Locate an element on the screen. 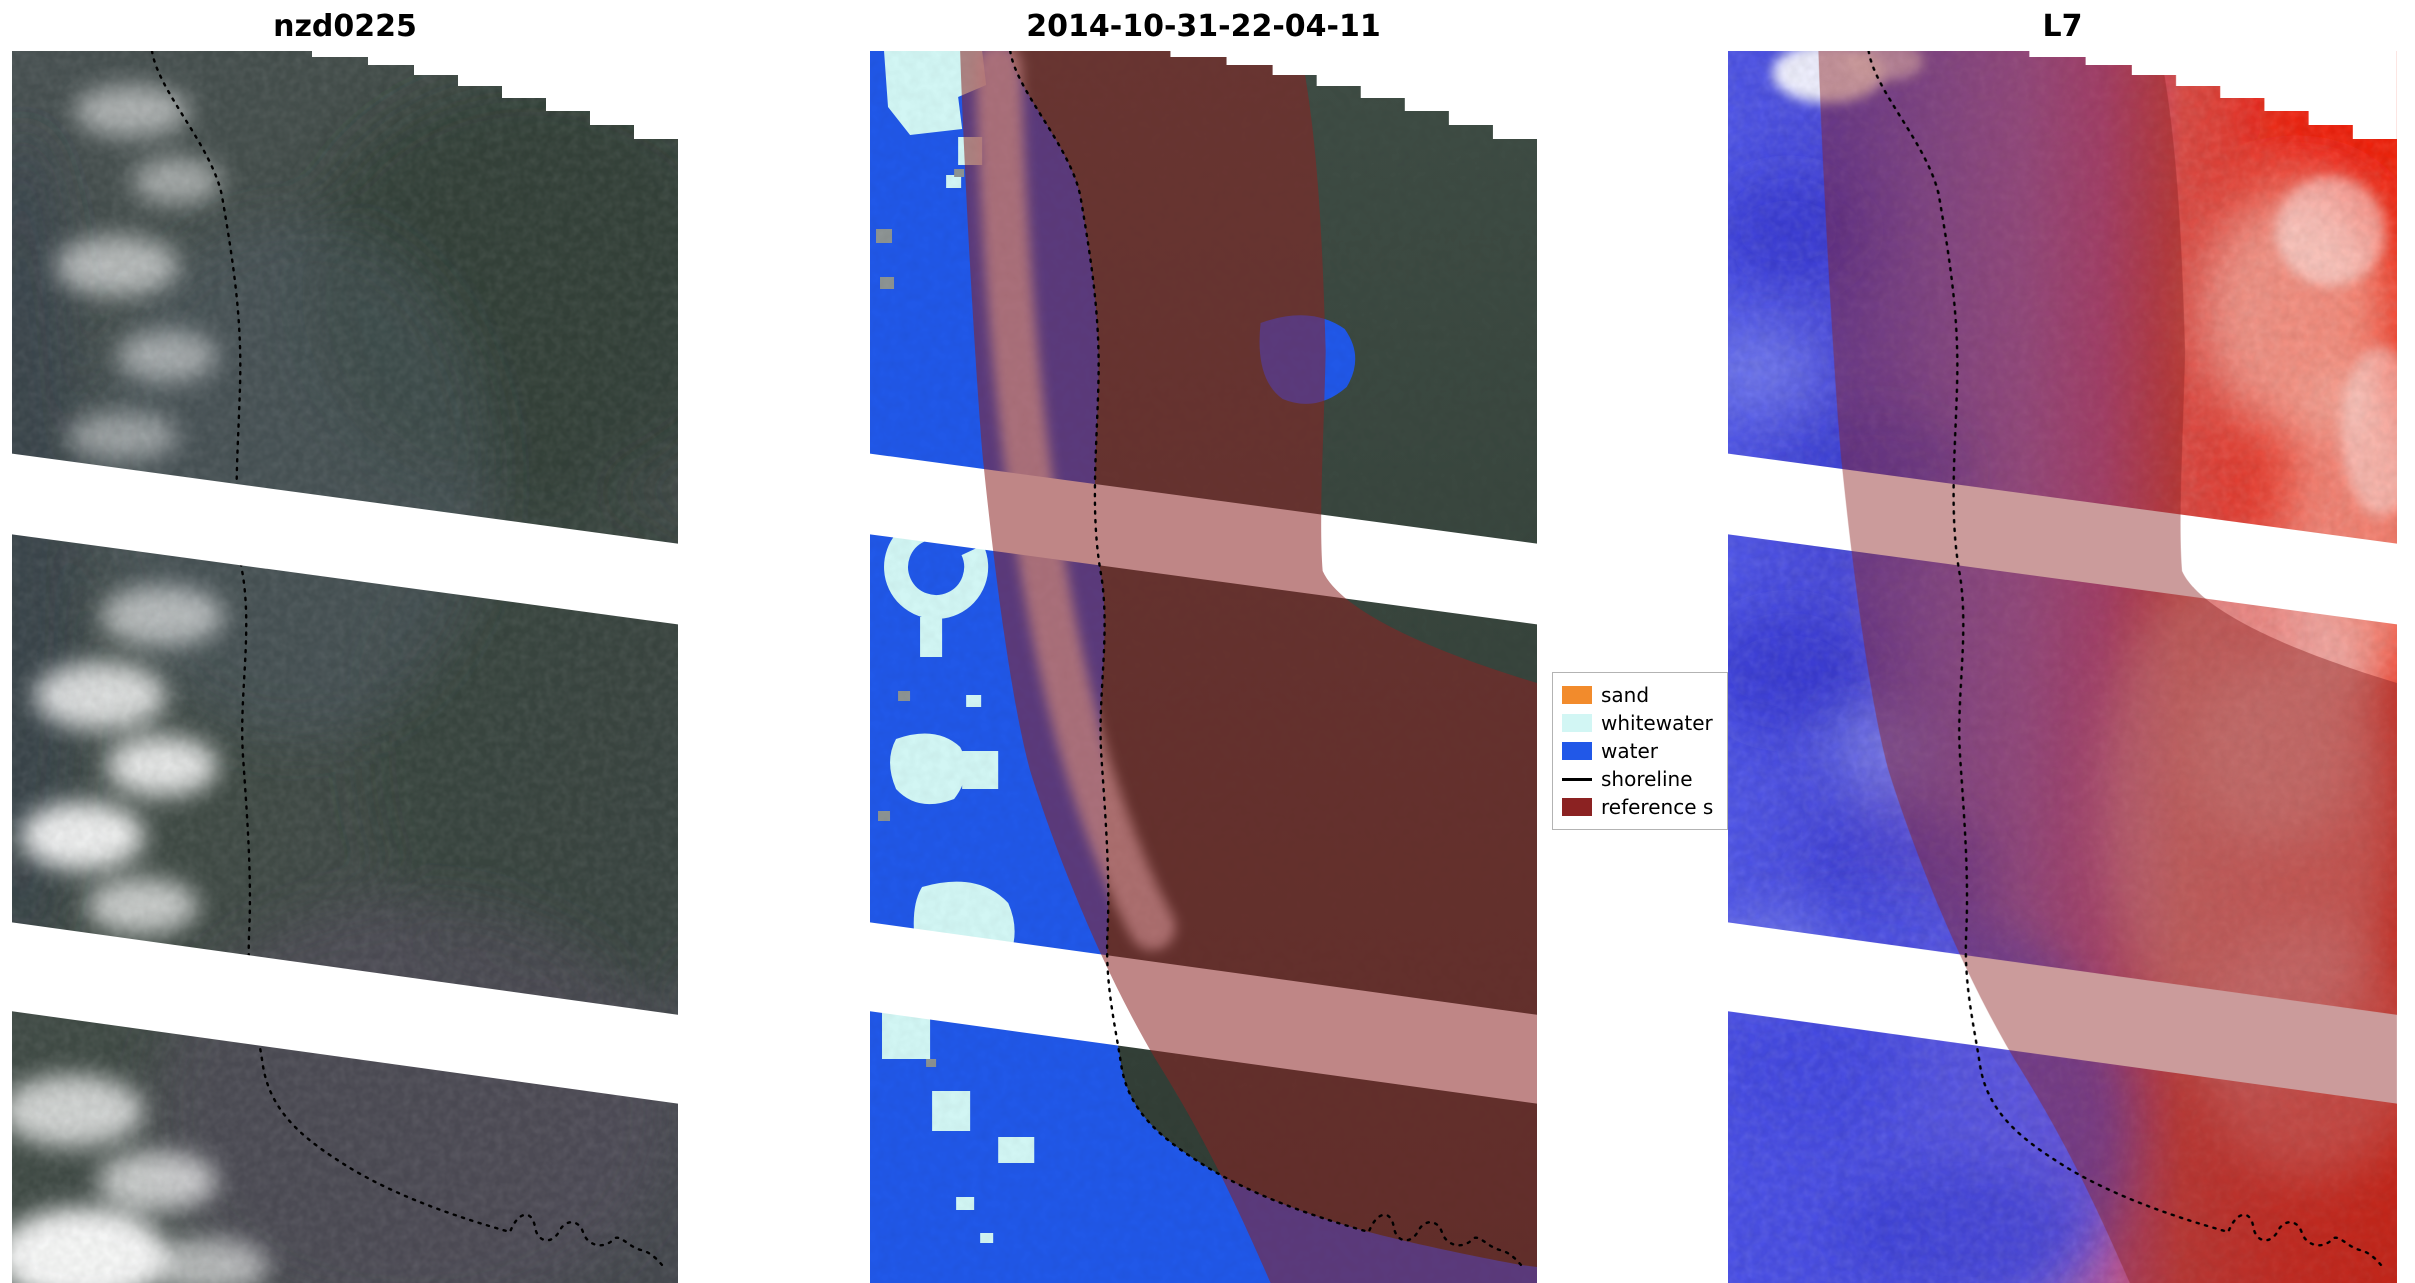  legend-item-whitewater: whitewater is located at coordinates (1644, 723).